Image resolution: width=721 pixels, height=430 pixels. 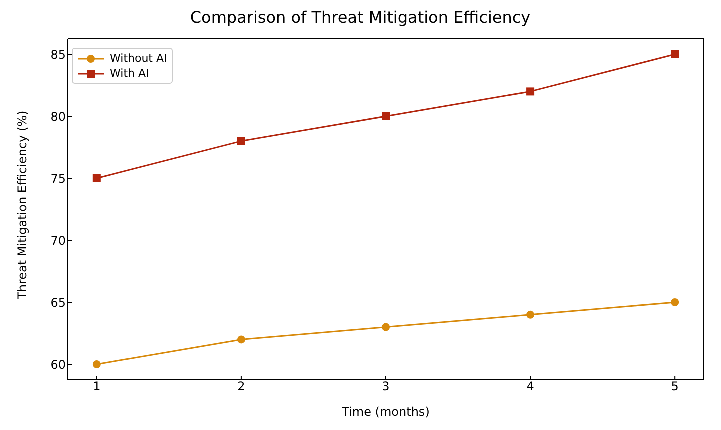 I want to click on x-tick-label: 1, so click(x=97, y=387).